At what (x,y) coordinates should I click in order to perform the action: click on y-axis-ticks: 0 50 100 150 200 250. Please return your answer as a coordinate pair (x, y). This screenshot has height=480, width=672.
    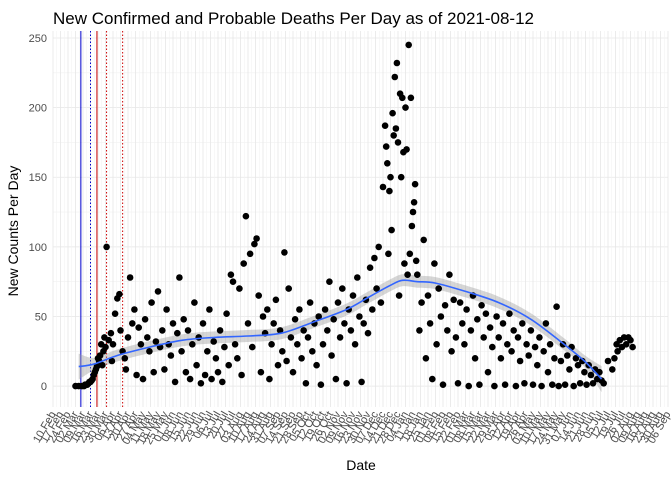
    Looking at the image, I should click on (38, 213).